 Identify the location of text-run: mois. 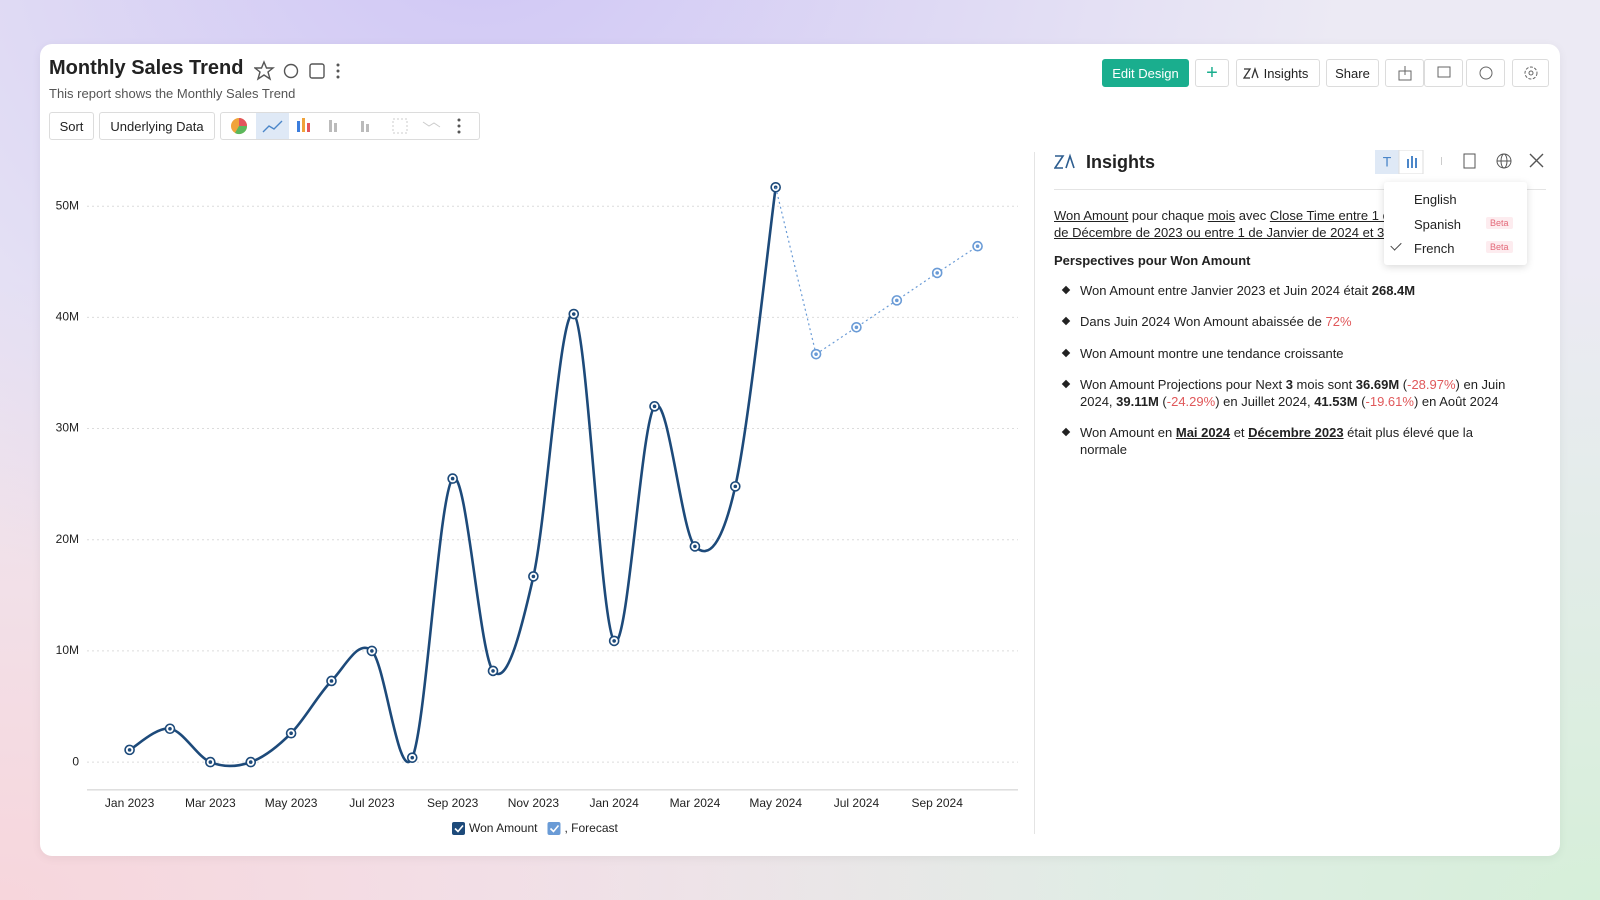
(1221, 215).